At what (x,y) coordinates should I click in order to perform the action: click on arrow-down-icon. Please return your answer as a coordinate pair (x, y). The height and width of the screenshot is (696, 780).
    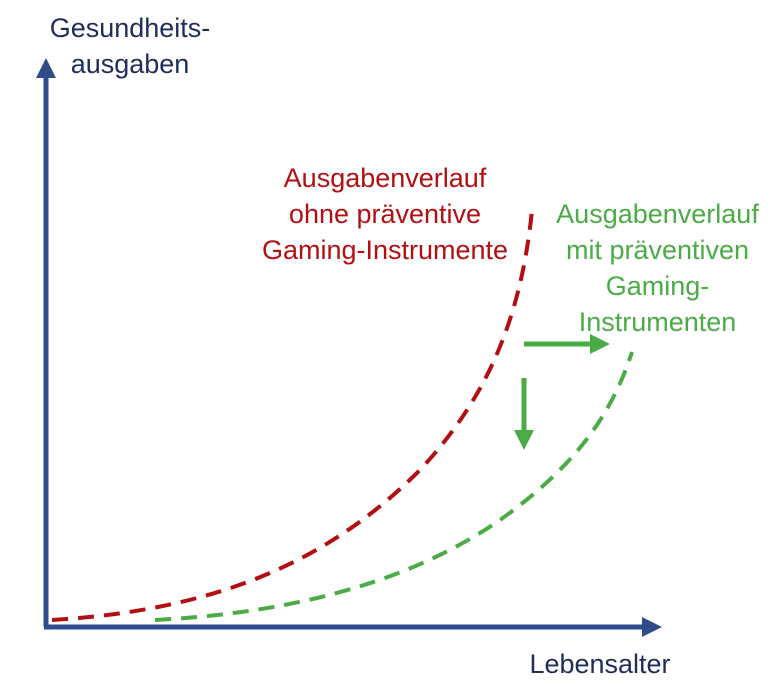
    Looking at the image, I should click on (524, 414).